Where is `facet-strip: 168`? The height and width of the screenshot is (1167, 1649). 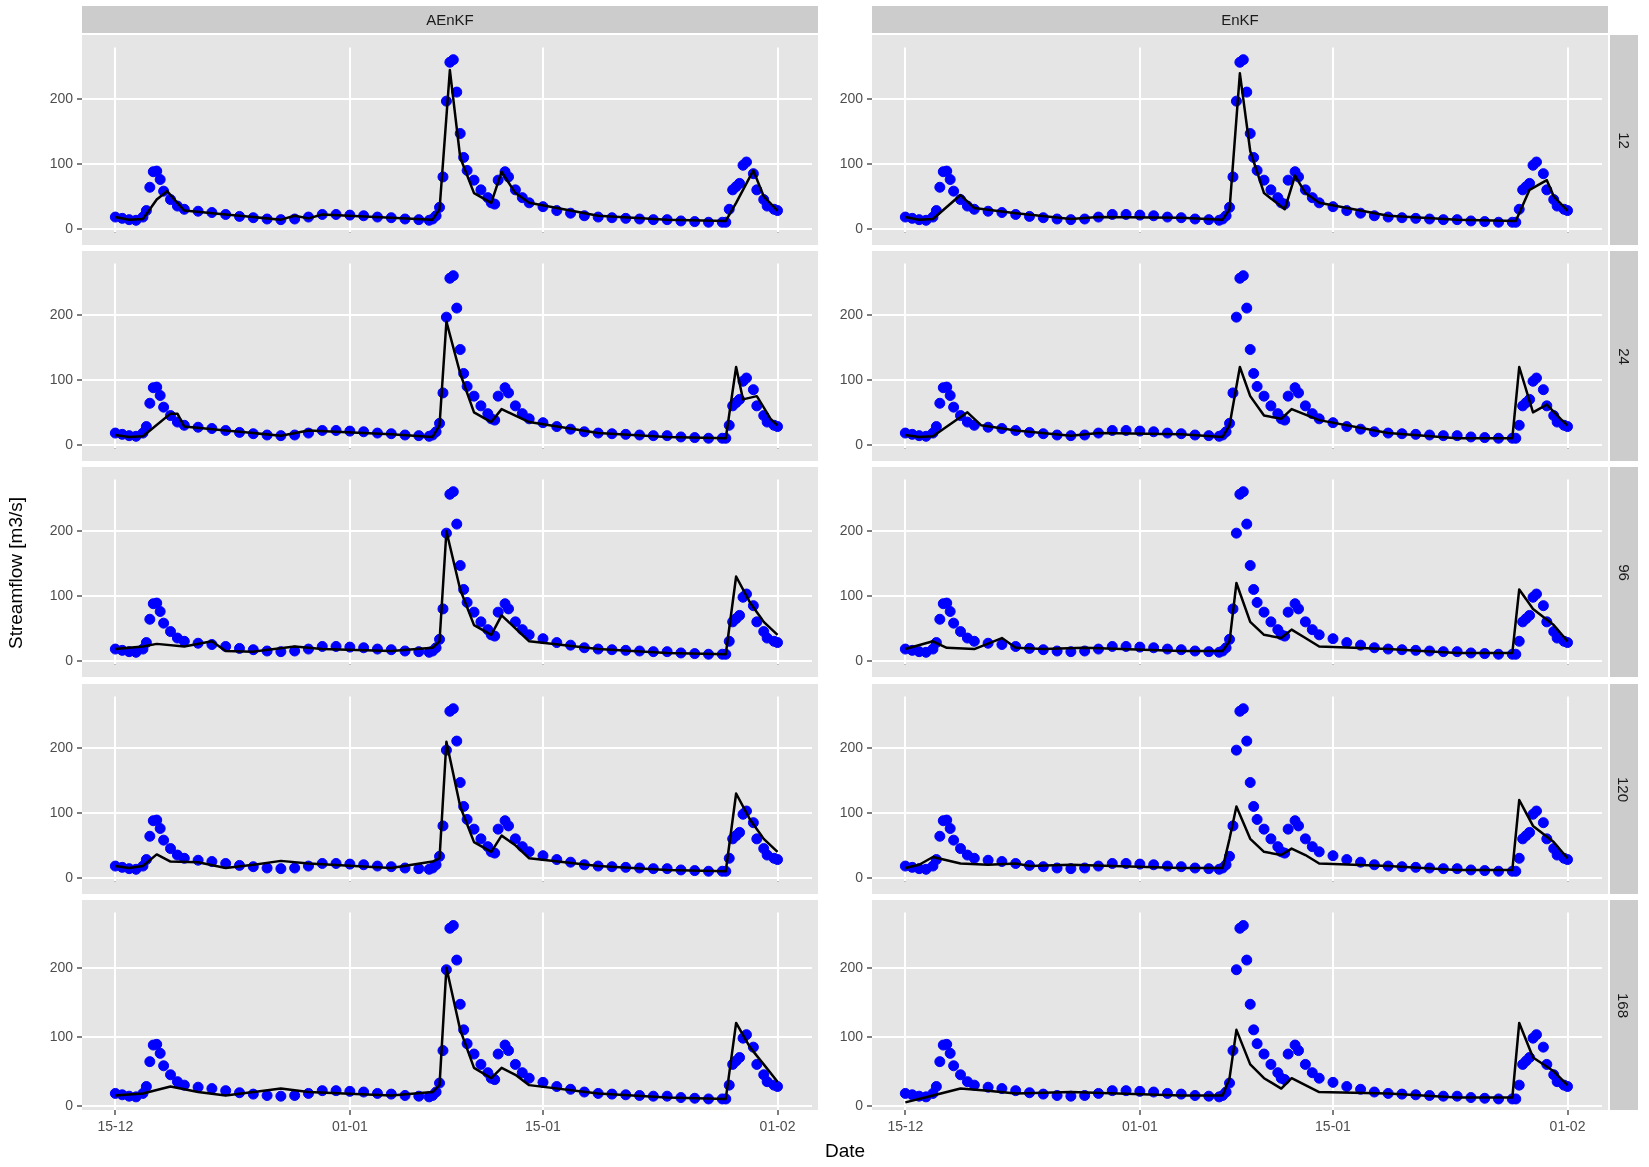 facet-strip: 168 is located at coordinates (1624, 1005).